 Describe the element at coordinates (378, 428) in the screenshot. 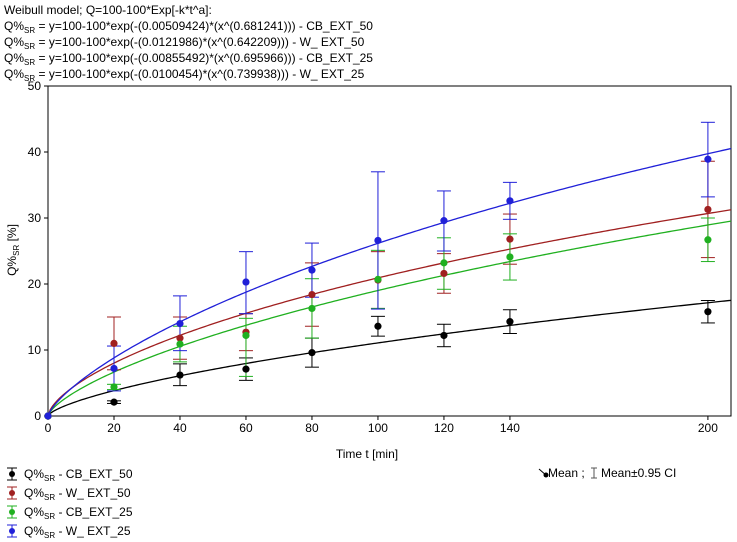

I see `x-tick-label: 100` at that location.